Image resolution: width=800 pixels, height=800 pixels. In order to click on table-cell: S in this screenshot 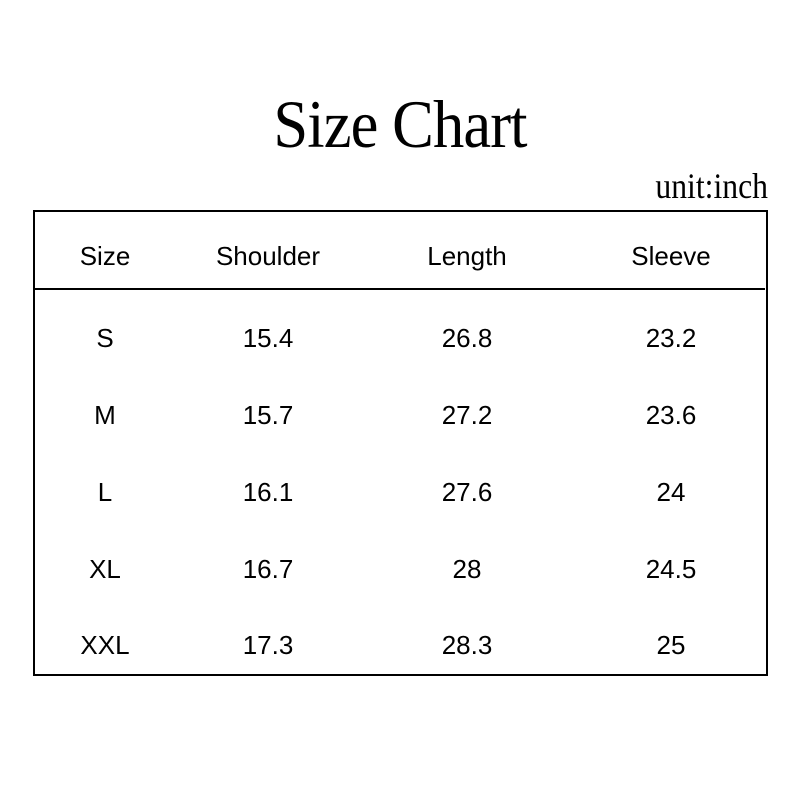, I will do `click(105, 338)`.